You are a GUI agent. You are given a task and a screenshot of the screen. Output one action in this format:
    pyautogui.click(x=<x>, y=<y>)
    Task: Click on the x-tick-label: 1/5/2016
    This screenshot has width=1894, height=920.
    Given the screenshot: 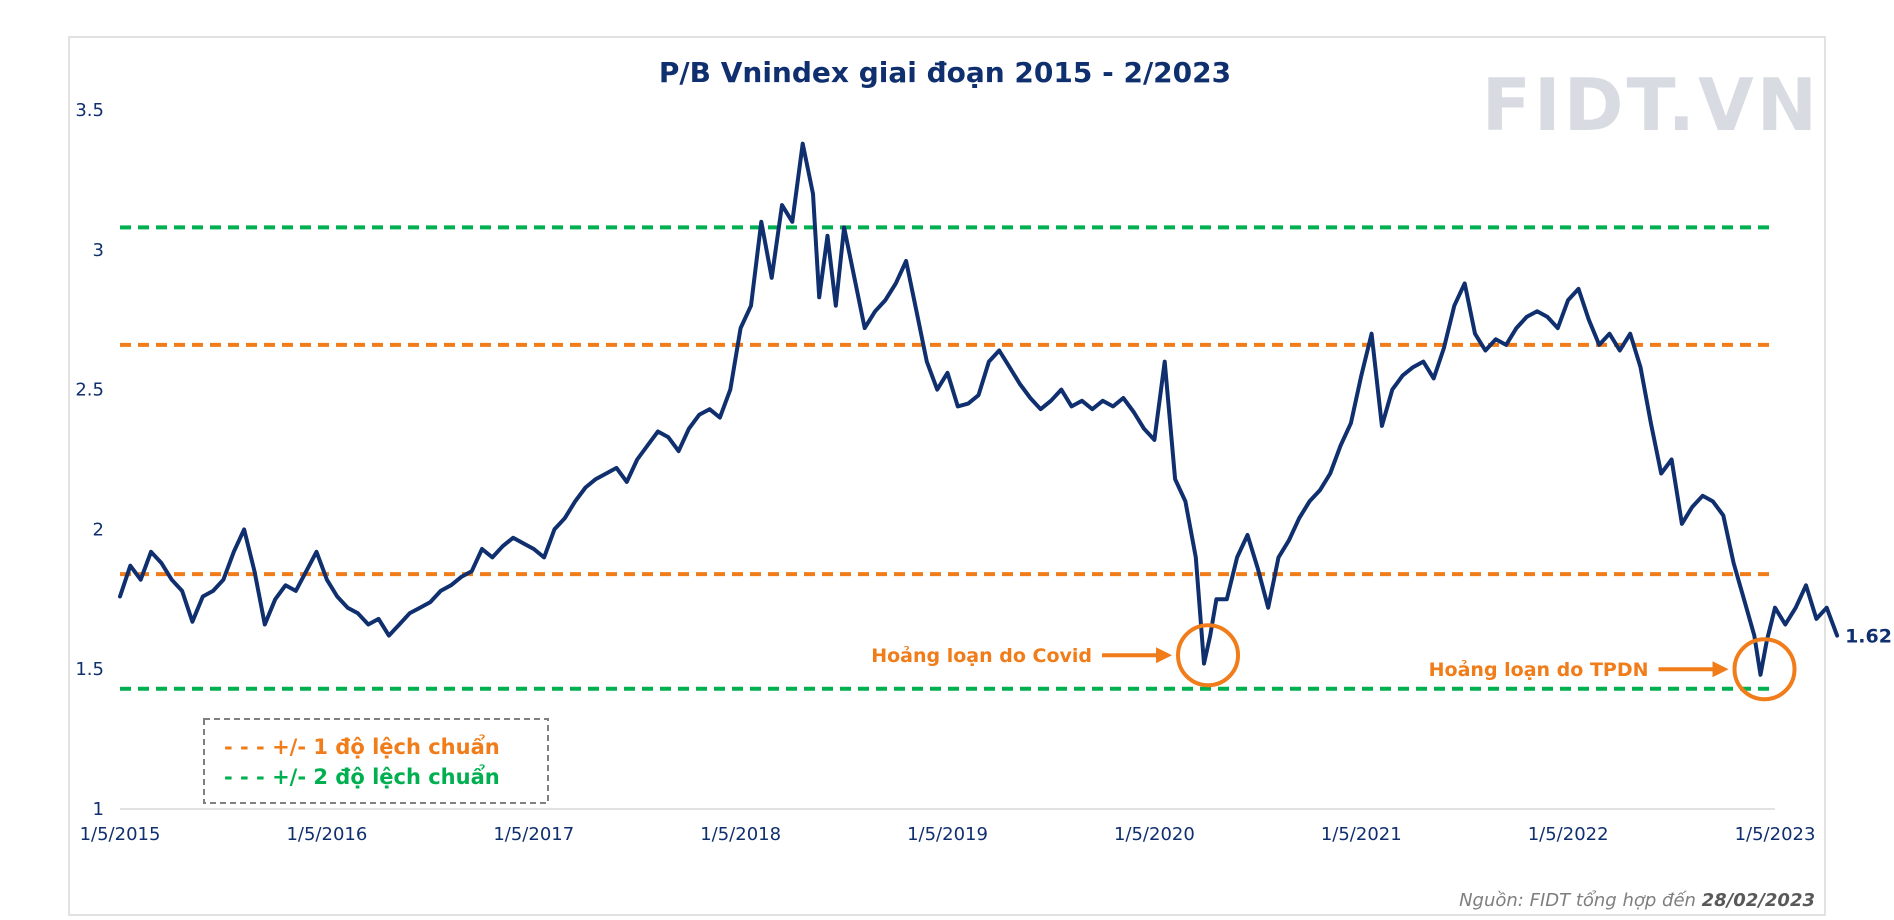 What is the action you would take?
    pyautogui.click(x=326, y=834)
    